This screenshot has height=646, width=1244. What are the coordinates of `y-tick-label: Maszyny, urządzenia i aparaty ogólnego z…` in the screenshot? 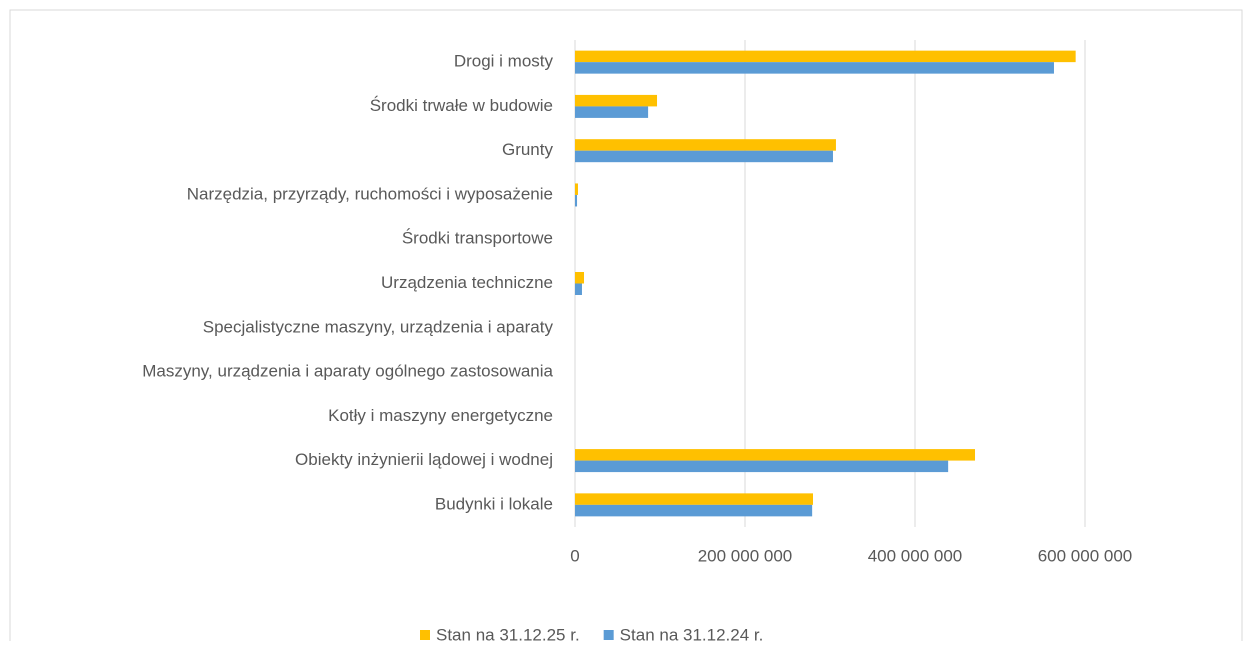 It's located at (347, 371).